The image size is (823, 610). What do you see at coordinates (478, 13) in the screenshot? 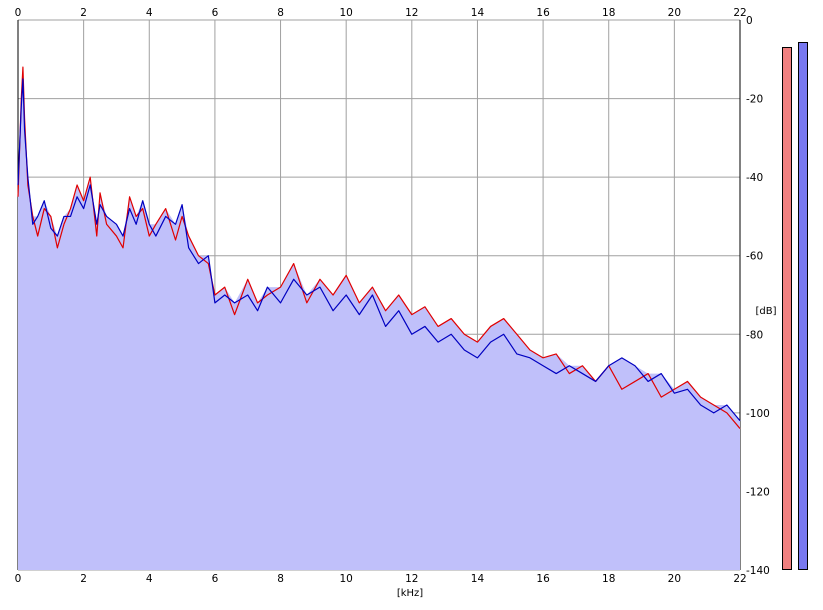
I see `x-tick-label-top: 14` at bounding box center [478, 13].